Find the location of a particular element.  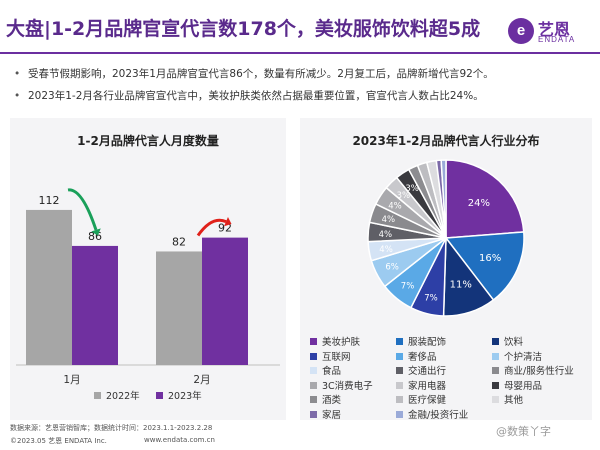

pie-data-label: 24% is located at coordinates (479, 203).